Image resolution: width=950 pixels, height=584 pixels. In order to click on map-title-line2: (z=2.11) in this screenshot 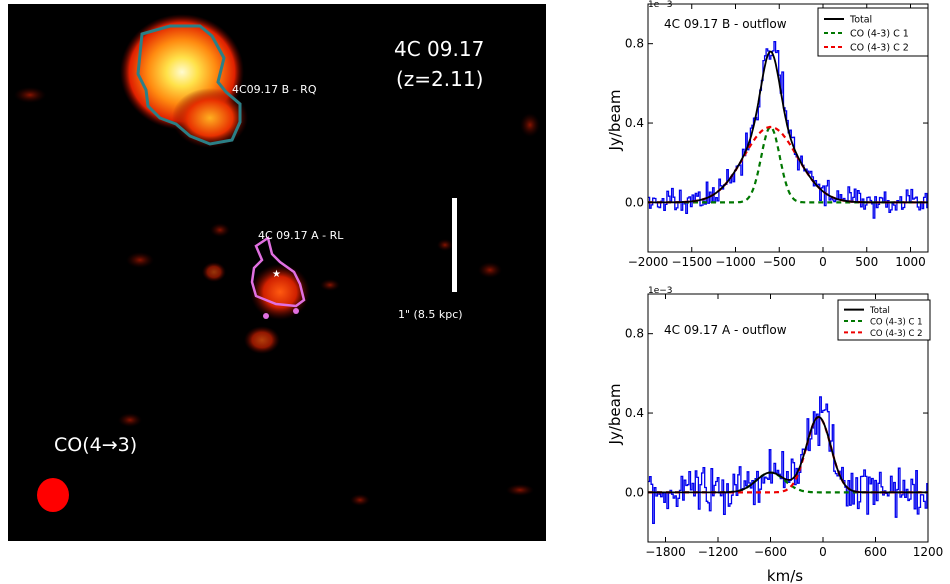, I will do `click(439, 79)`.